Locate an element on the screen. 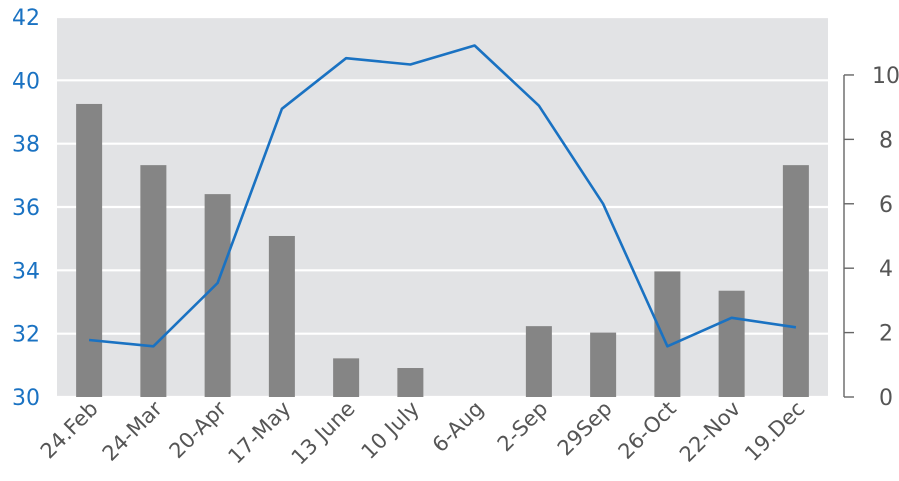  left-tick-label: 42 is located at coordinates (26, 18).